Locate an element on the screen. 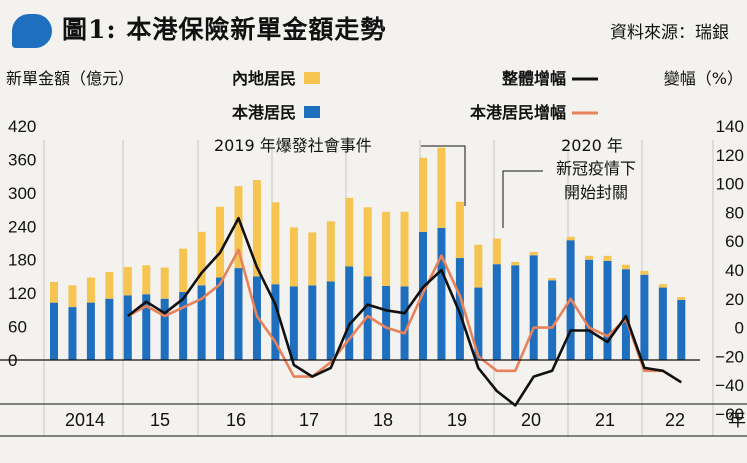 The height and width of the screenshot is (463, 747). title-block: 圖1: 本港保險新單金額走勢 is located at coordinates (214, 26).